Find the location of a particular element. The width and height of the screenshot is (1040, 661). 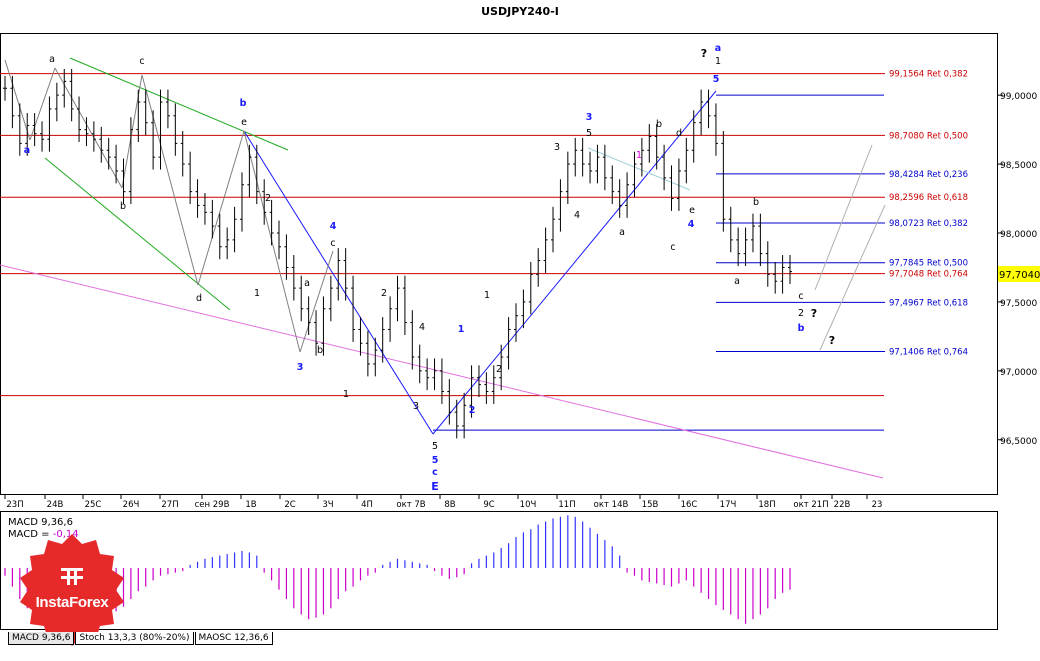

x-tick-label-21: 22В is located at coordinates (842, 505).